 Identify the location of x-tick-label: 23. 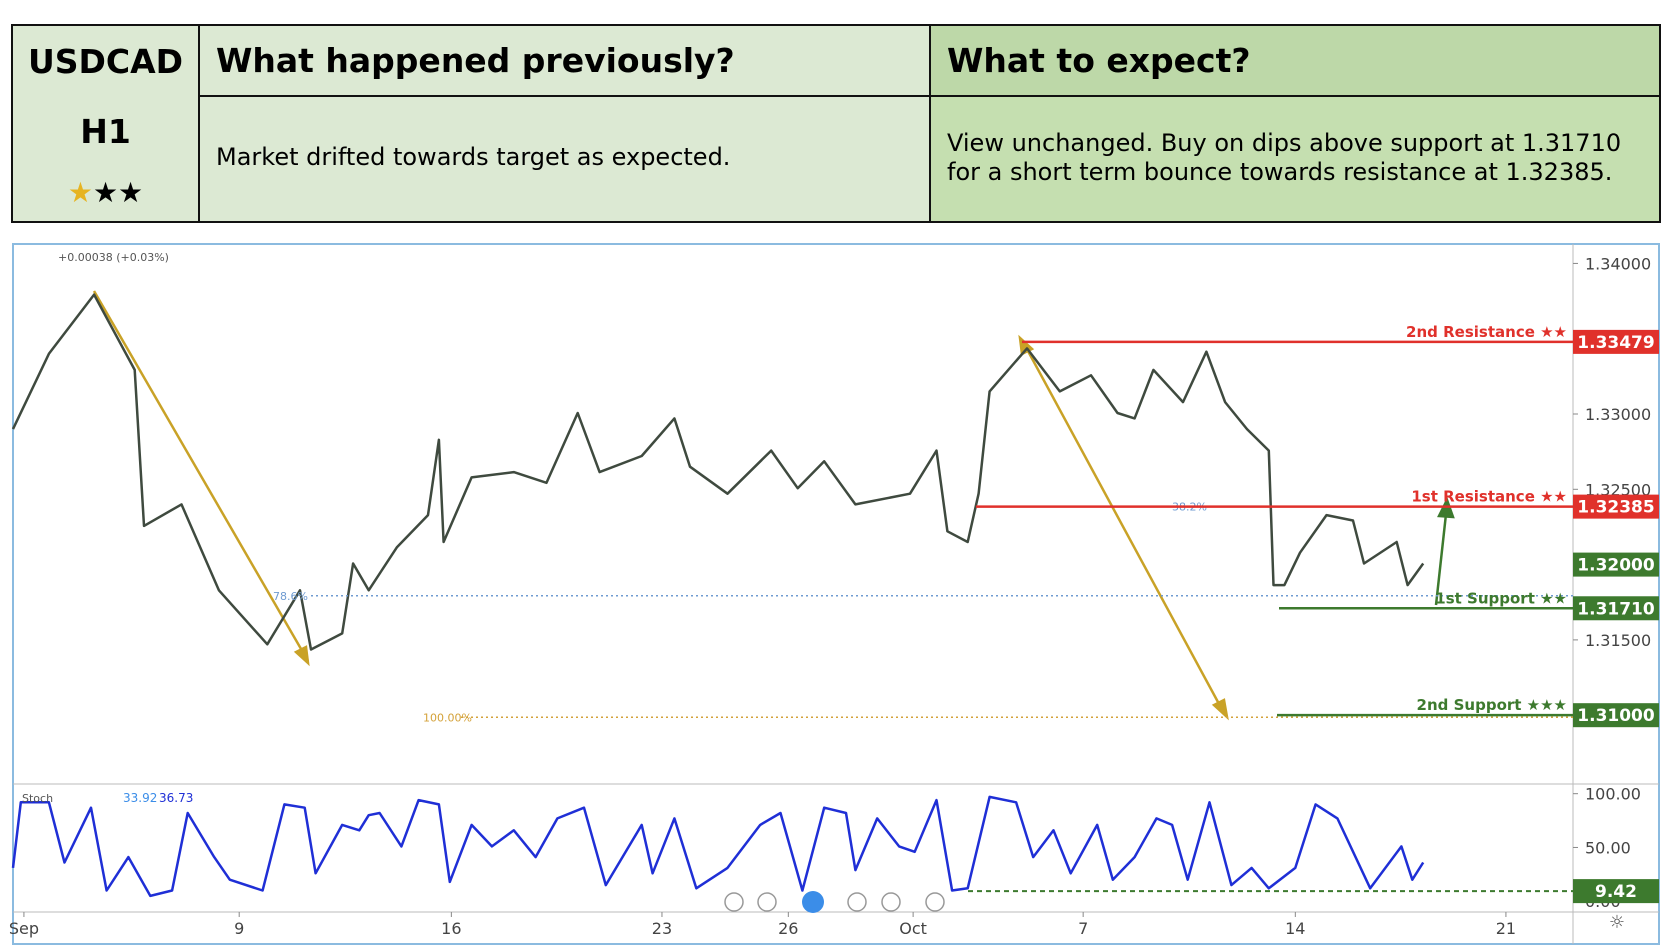
(662, 928).